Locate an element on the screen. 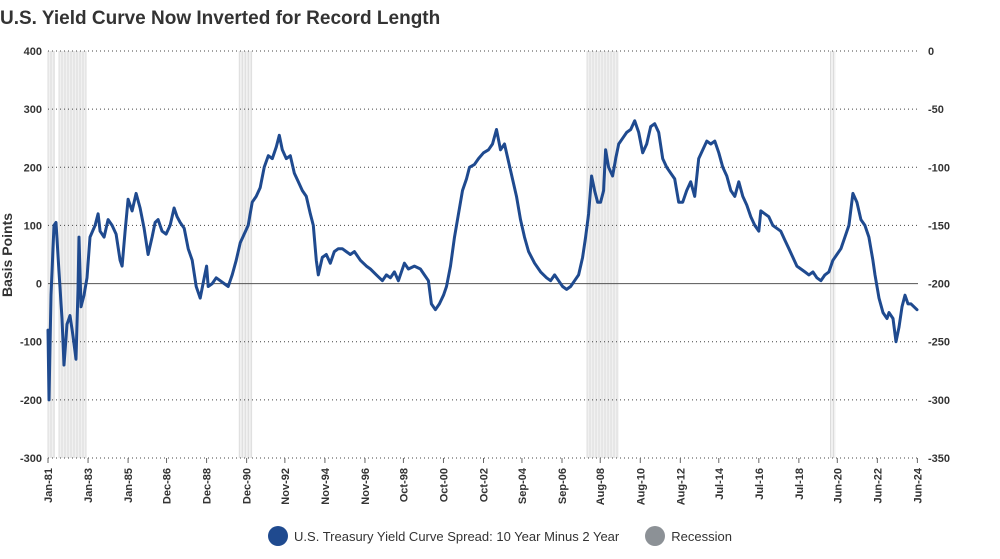 Image resolution: width=1000 pixels, height=559 pixels. legend-series-marker is located at coordinates (278, 536).